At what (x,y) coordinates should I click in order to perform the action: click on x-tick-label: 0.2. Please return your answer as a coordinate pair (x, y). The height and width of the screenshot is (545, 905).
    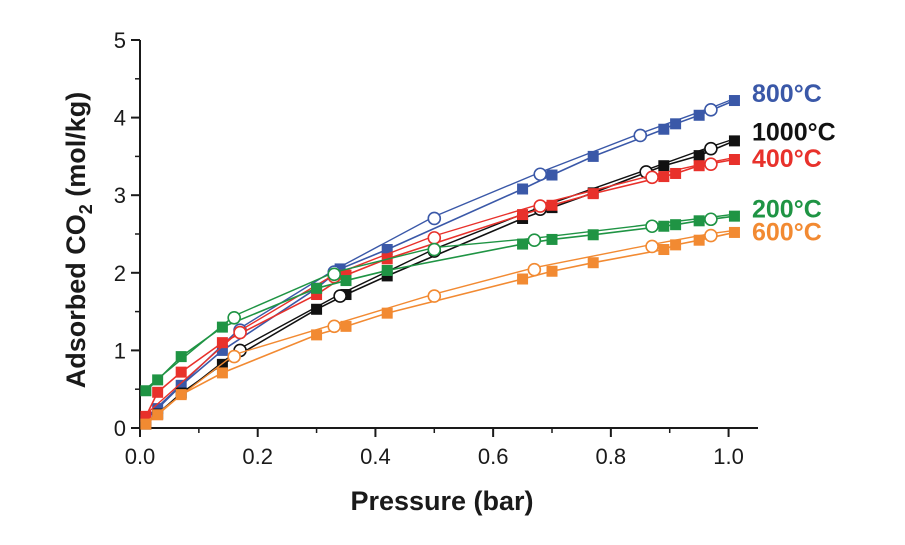
    Looking at the image, I should click on (257, 456).